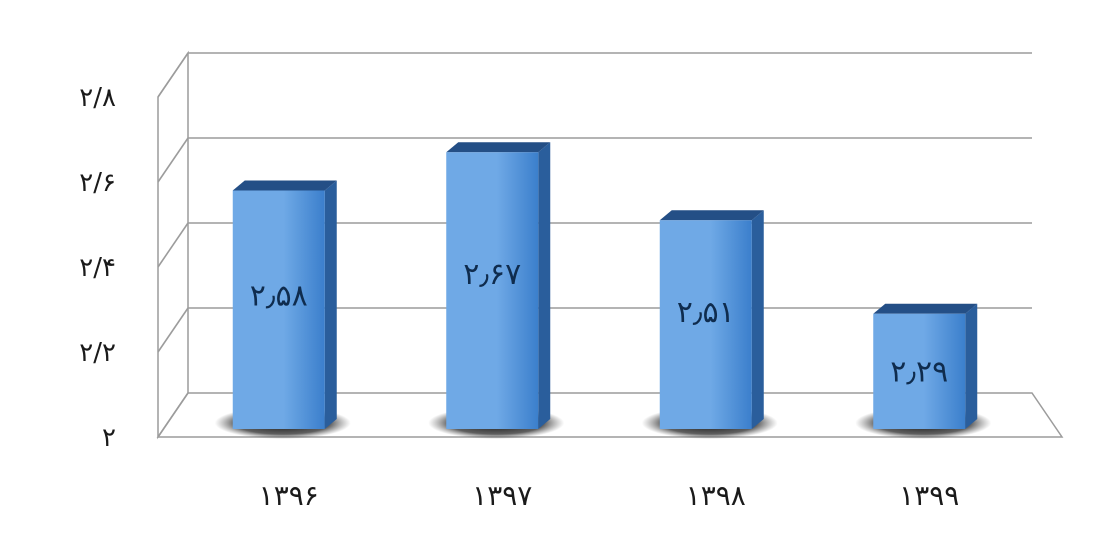 Image resolution: width=1117 pixels, height=537 pixels. What do you see at coordinates (929, 495) in the screenshot?
I see `x-category-label: ۱۳۹۹` at bounding box center [929, 495].